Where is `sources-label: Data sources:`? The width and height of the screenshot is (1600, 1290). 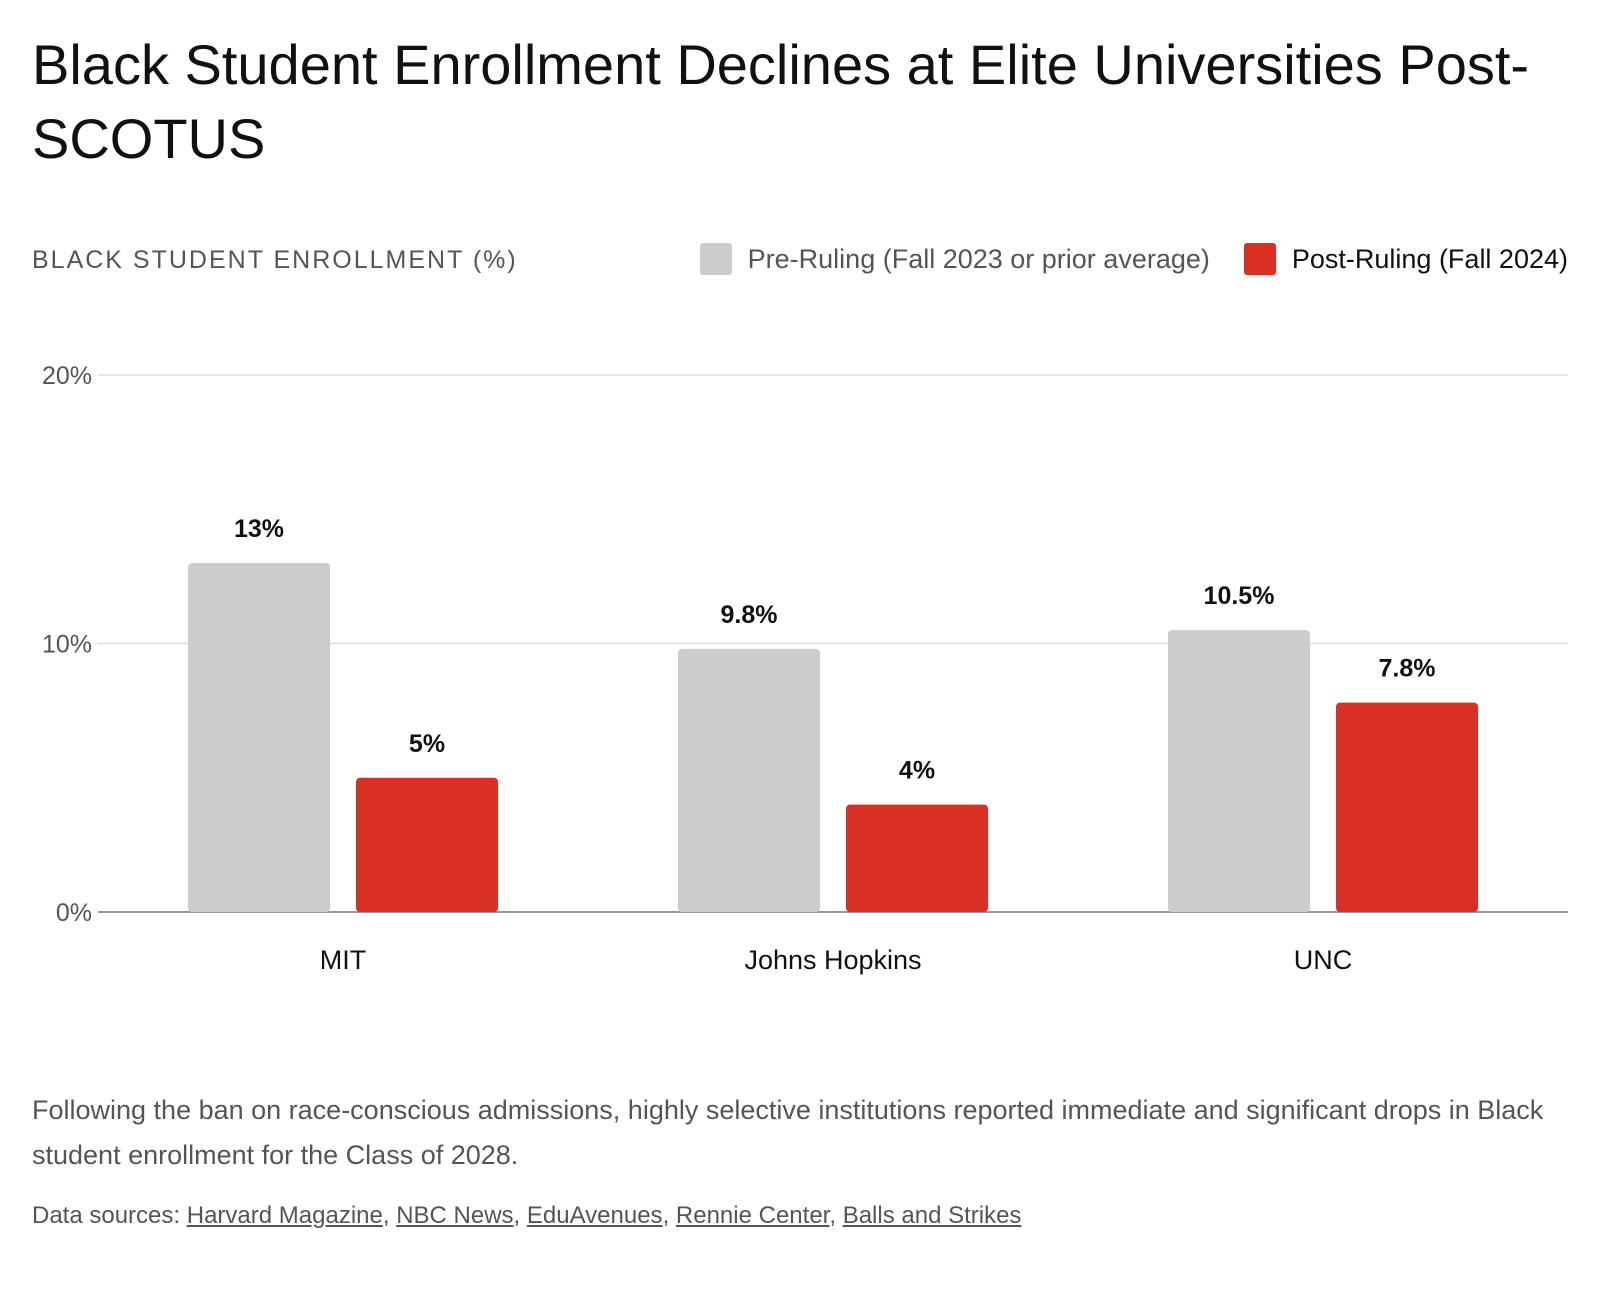 sources-label: Data sources: is located at coordinates (106, 1215).